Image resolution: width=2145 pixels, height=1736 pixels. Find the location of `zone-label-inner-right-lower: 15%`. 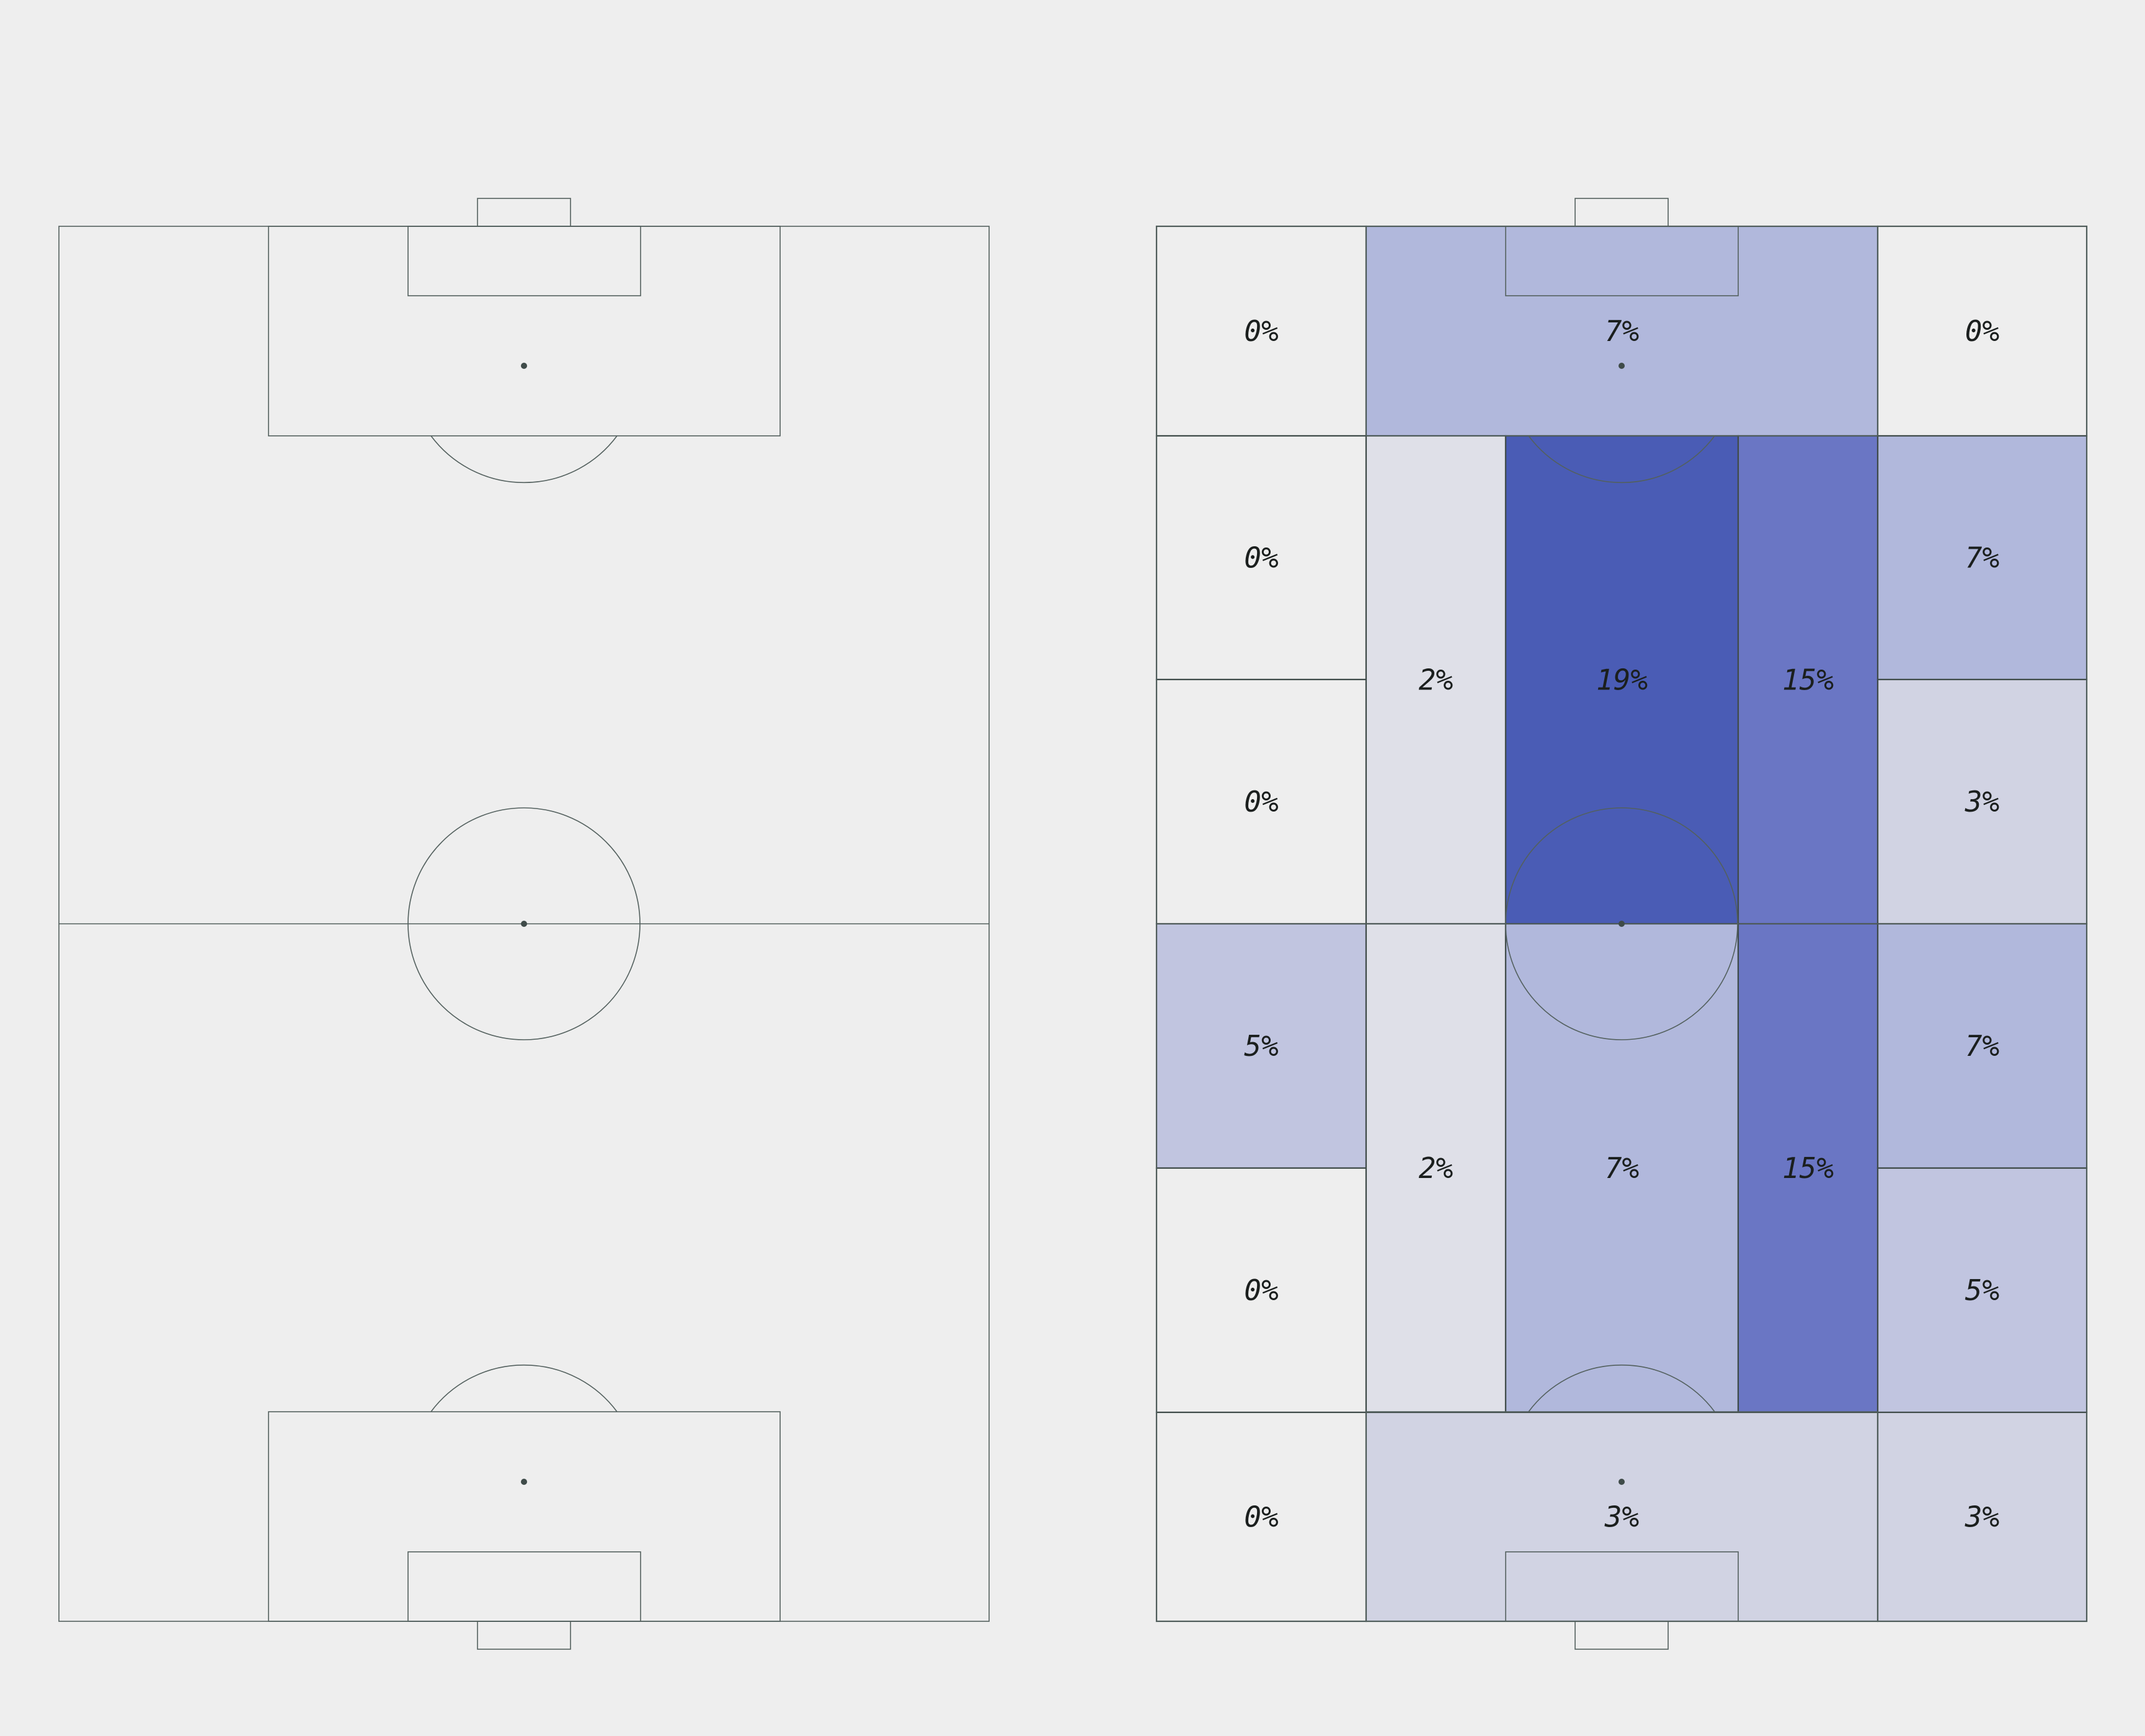

zone-label-inner-right-lower: 15% is located at coordinates (1808, 1168).